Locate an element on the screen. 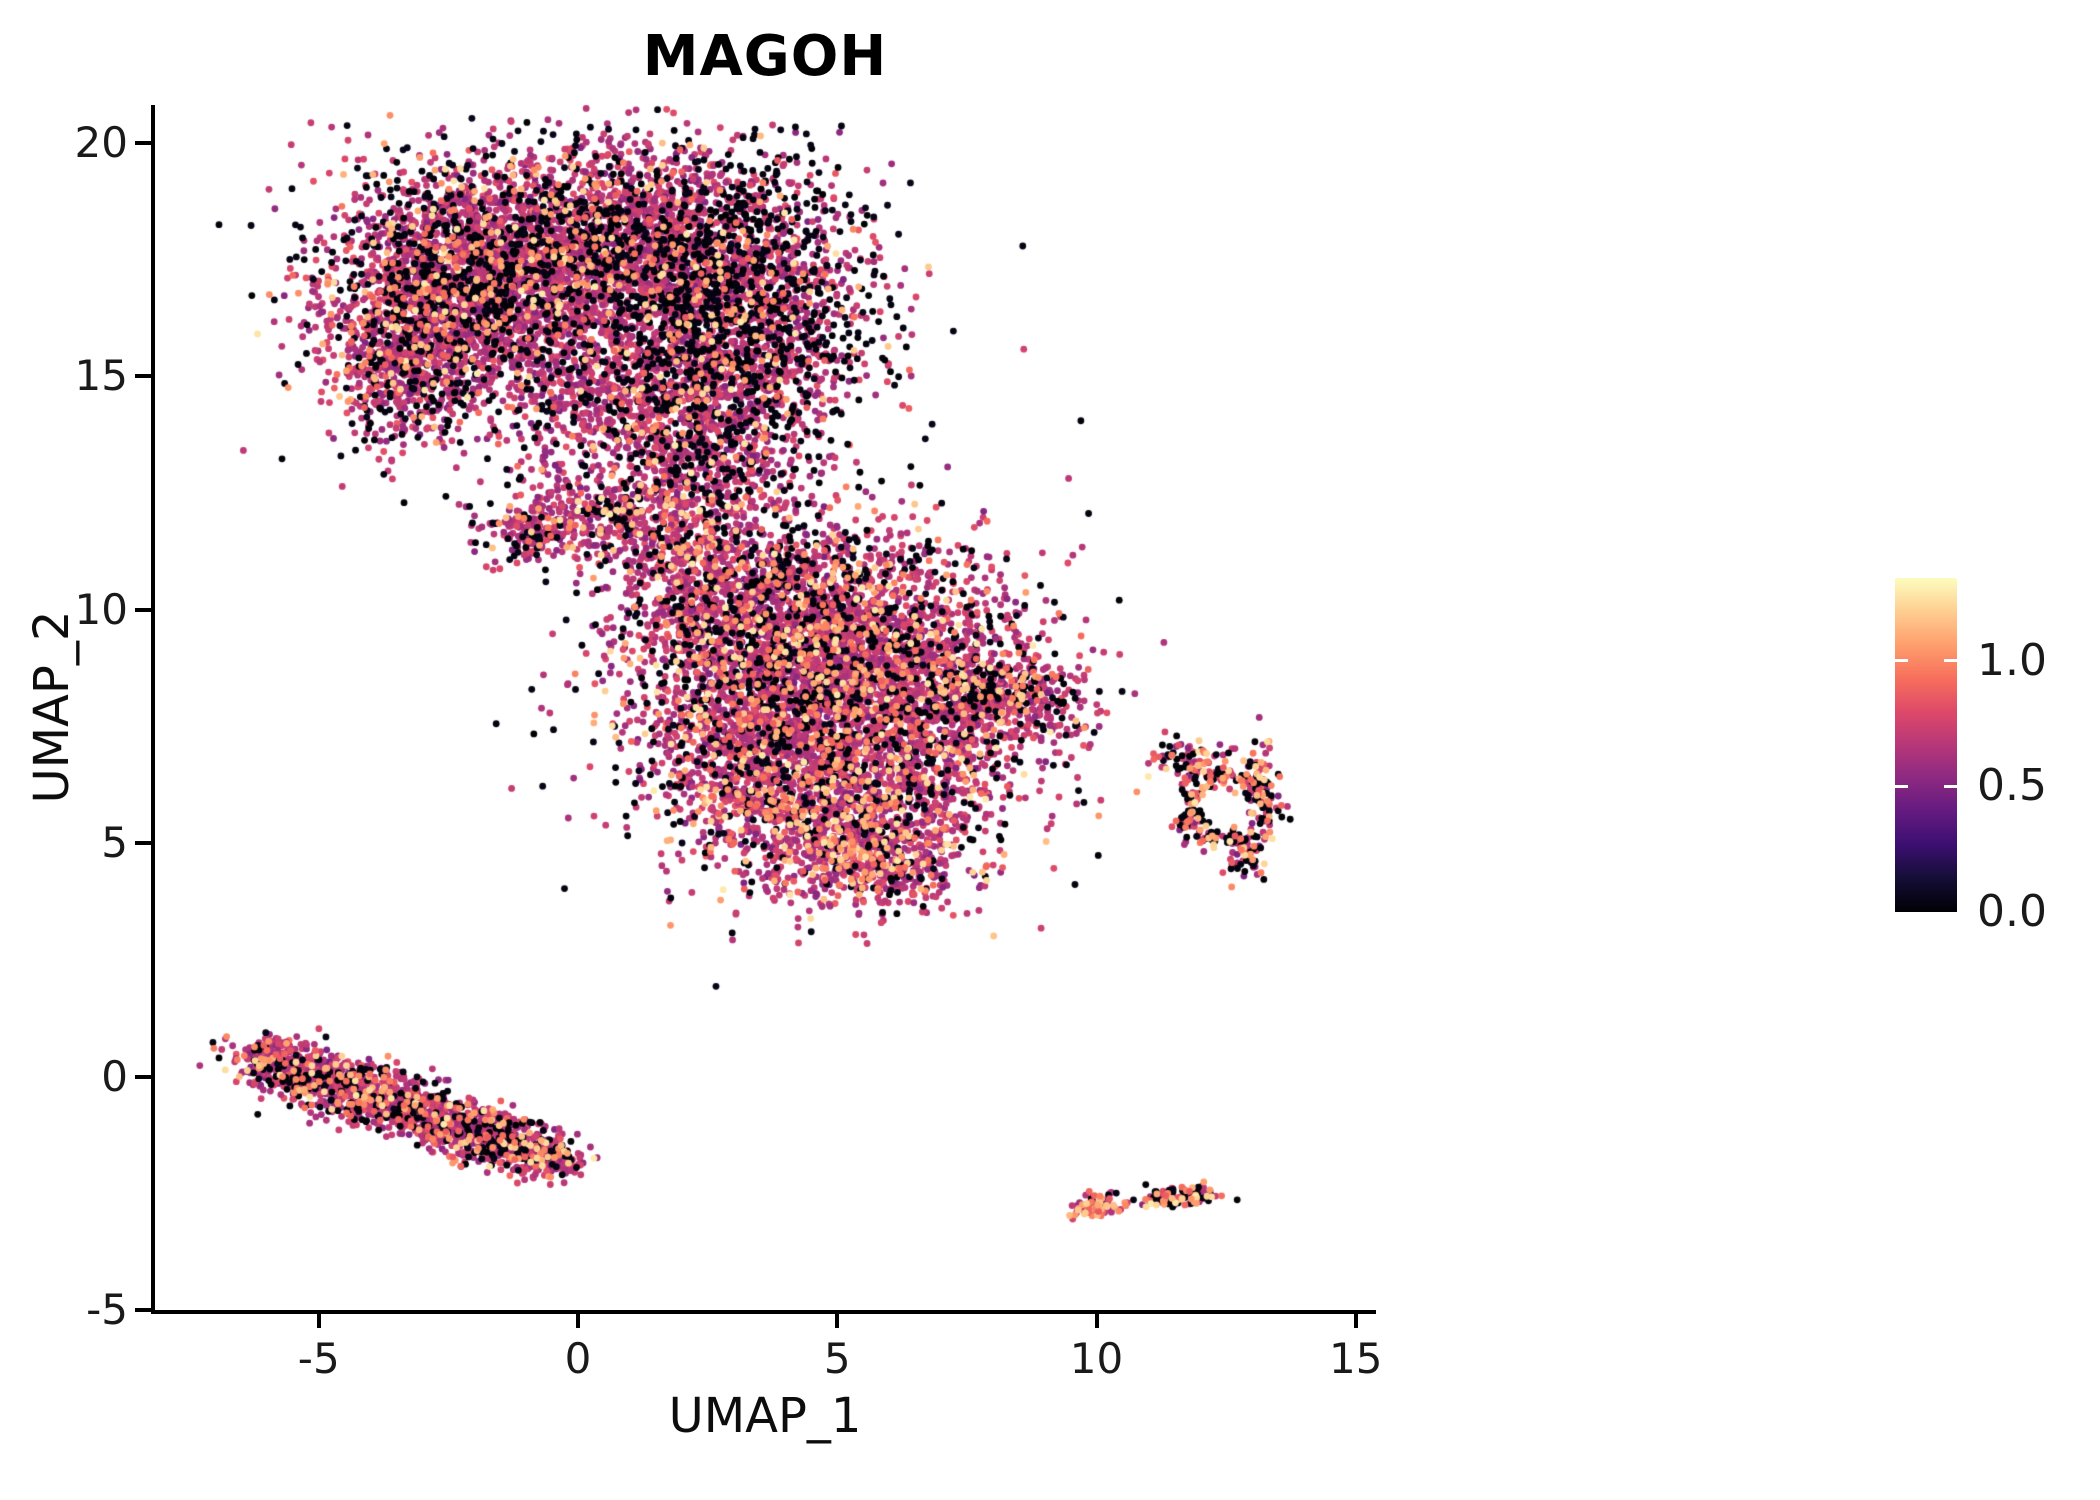 Image resolution: width=2100 pixels, height=1500 pixels. y-axis-line is located at coordinates (153, 709).